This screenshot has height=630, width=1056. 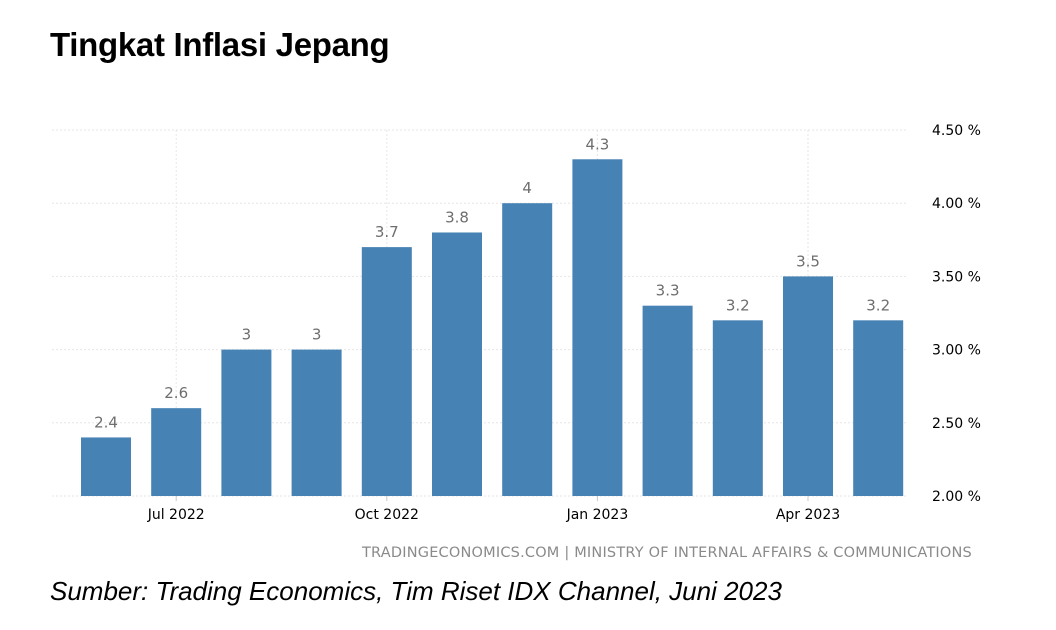 What do you see at coordinates (956, 424) in the screenshot?
I see `y-tick-label: 2.50 %` at bounding box center [956, 424].